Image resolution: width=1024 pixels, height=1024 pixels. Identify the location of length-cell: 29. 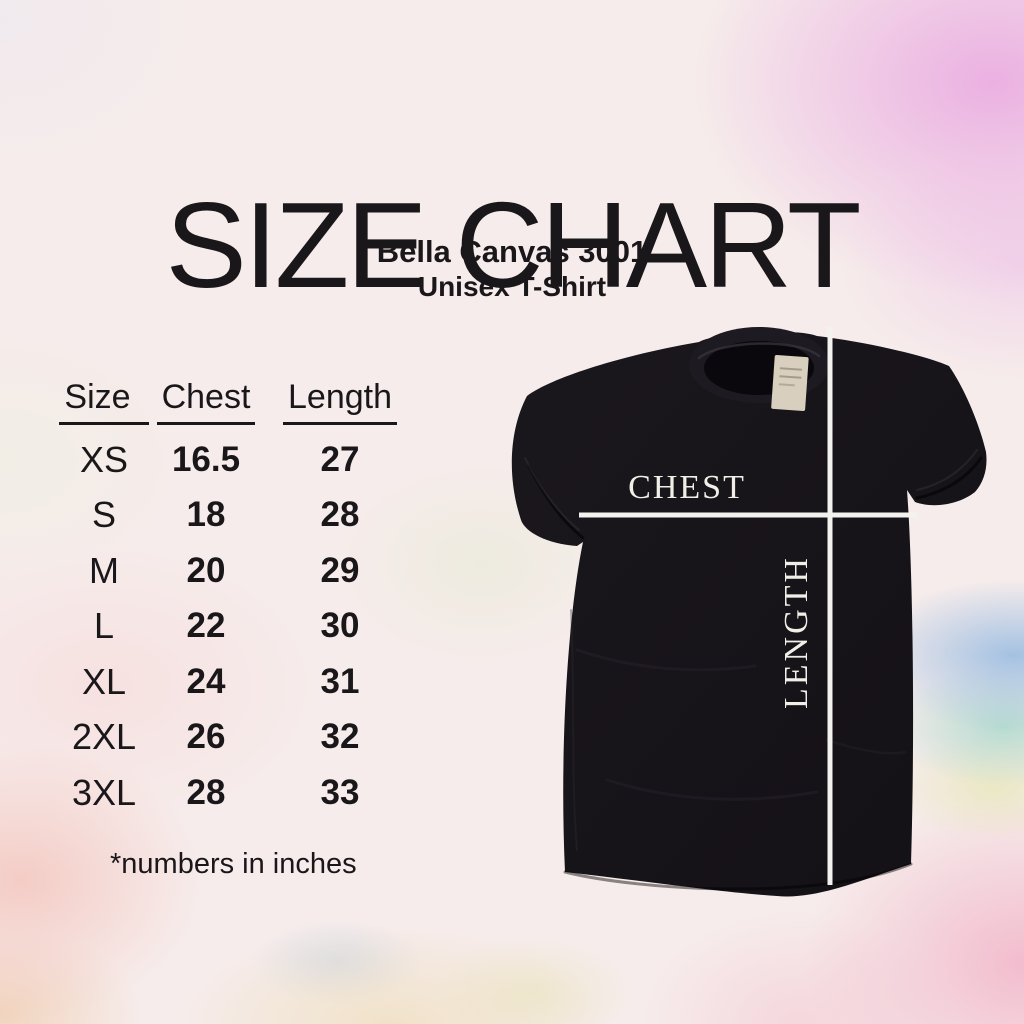
(340, 570).